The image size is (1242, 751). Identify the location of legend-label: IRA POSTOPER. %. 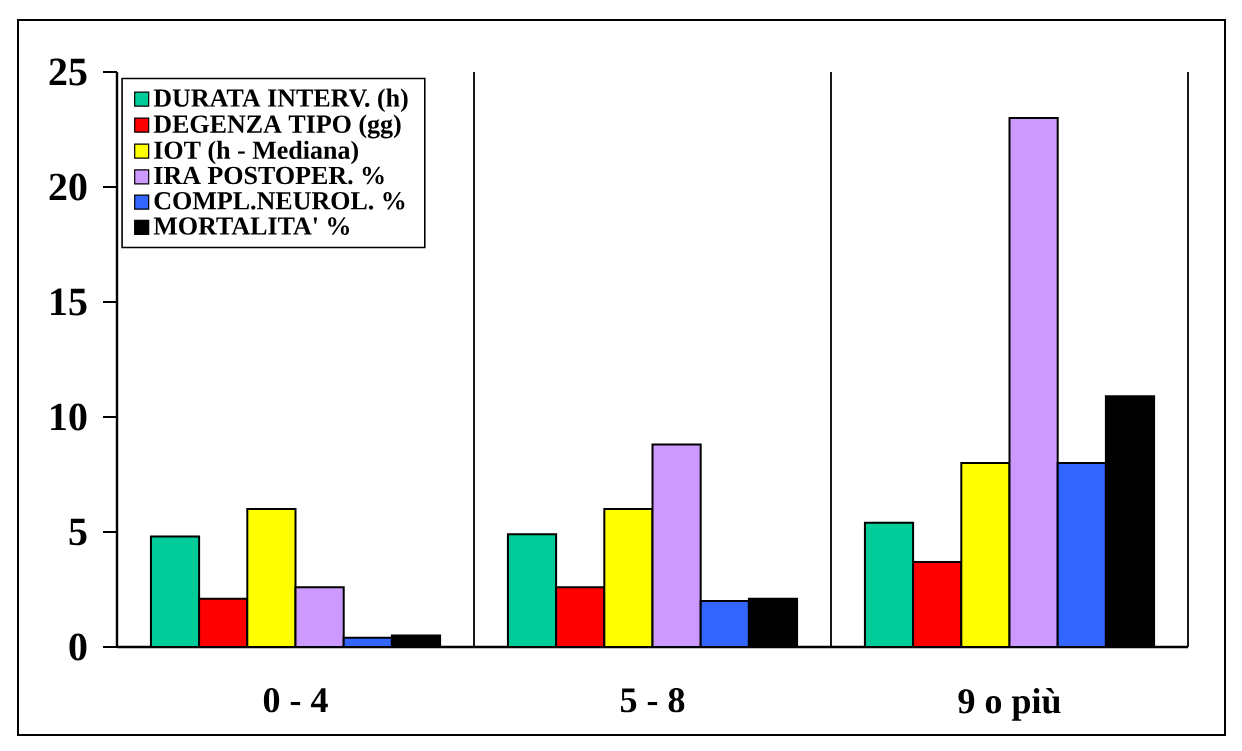
(269, 175).